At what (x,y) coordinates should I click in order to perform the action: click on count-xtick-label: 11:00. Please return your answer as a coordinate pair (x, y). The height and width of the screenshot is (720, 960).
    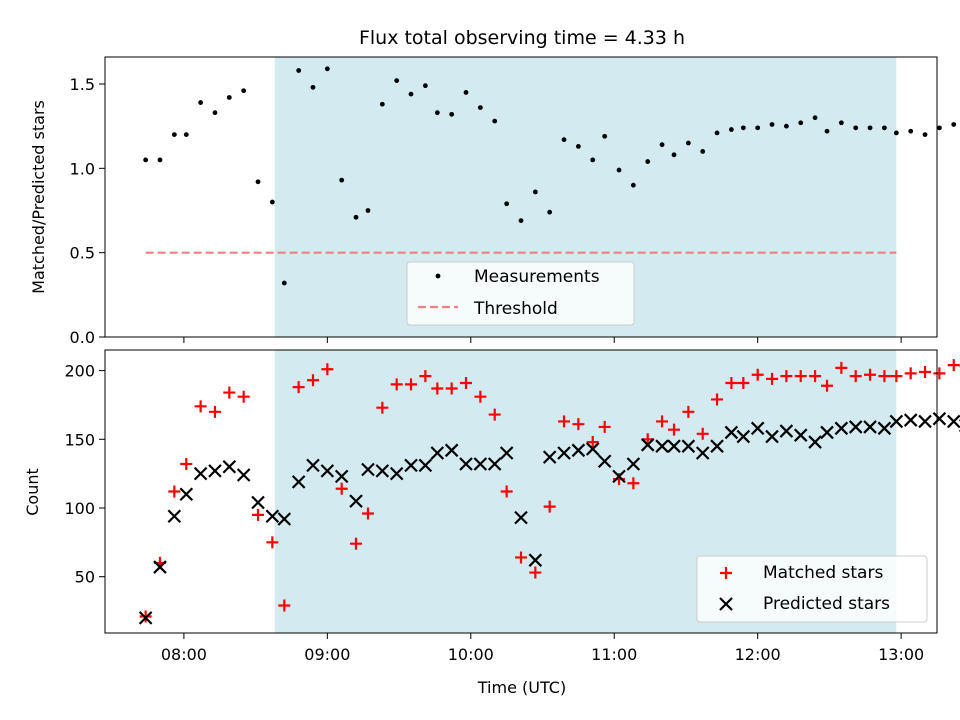
    Looking at the image, I should click on (614, 654).